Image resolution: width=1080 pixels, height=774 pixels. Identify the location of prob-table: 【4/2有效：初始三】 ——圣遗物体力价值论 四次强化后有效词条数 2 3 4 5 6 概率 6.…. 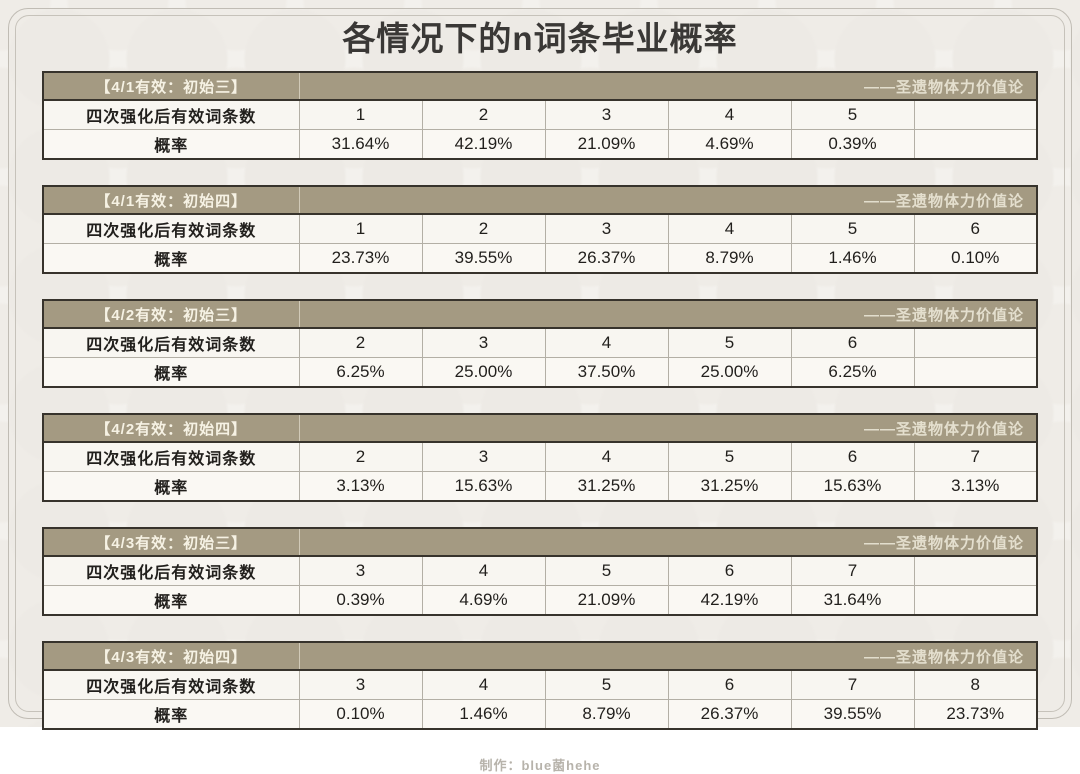
(540, 343).